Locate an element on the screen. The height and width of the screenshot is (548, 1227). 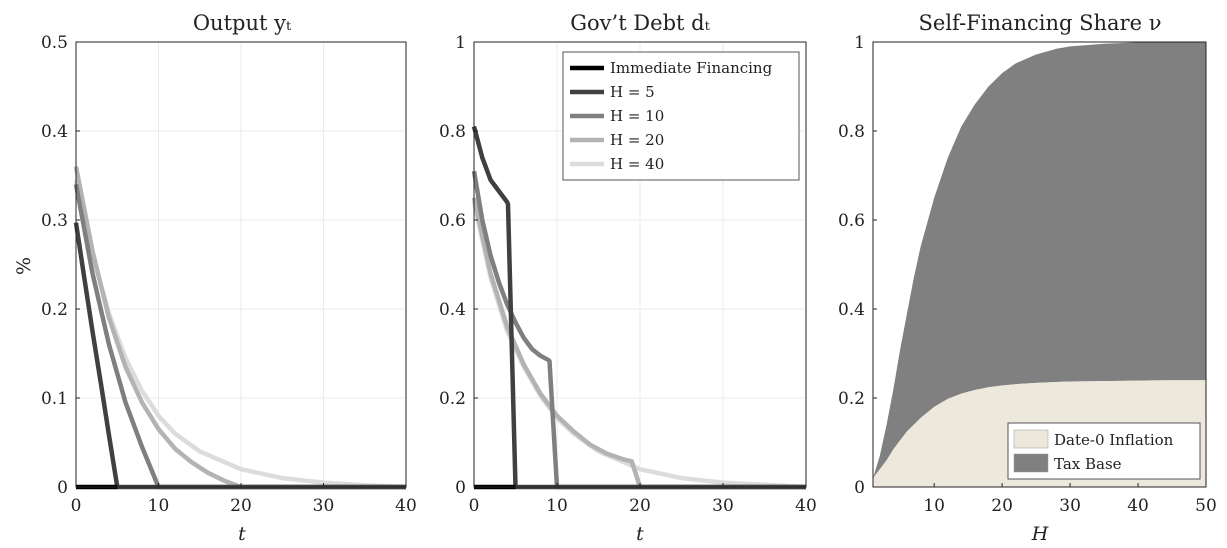
legend-label-taxbase: Tax Base is located at coordinates (1088, 464).